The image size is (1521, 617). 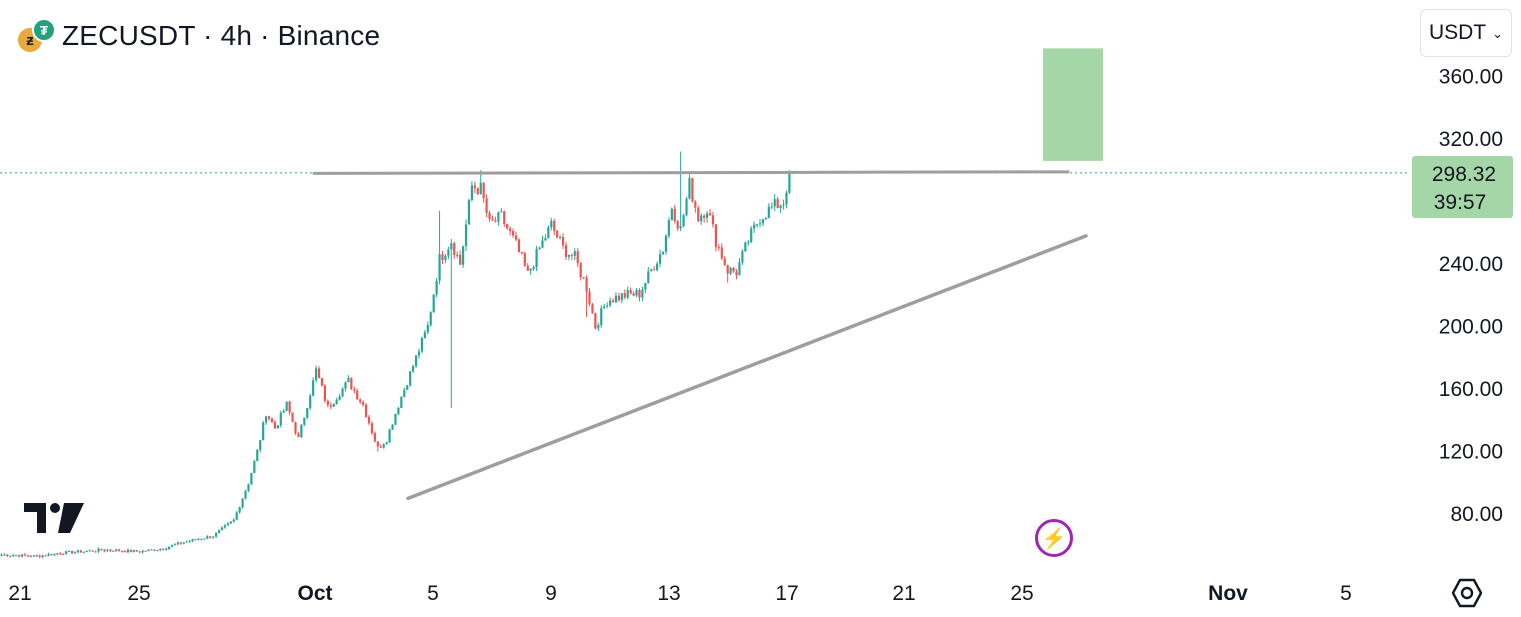 I want to click on price-label-bg, so click(x=1462, y=187).